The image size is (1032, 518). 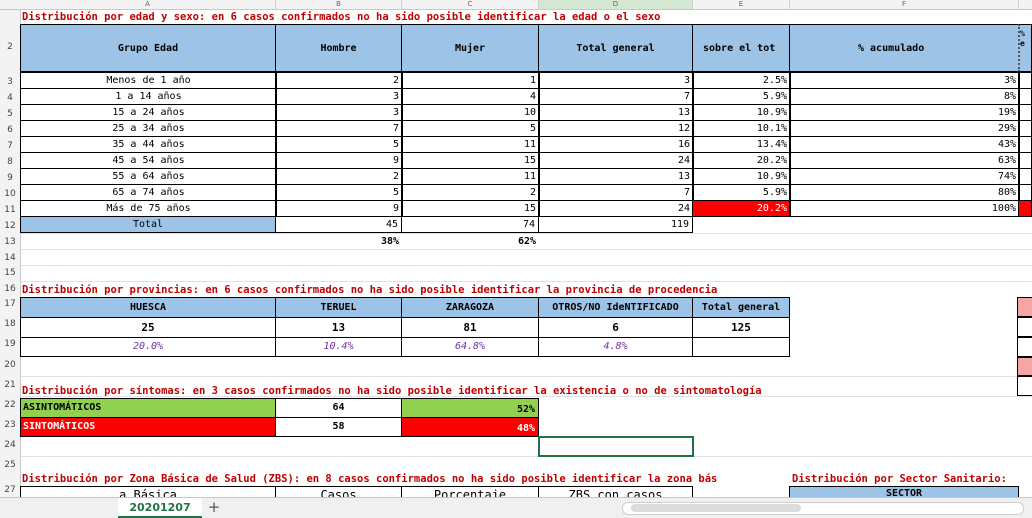 I want to click on age-pct-men: 38%, so click(x=389, y=241).